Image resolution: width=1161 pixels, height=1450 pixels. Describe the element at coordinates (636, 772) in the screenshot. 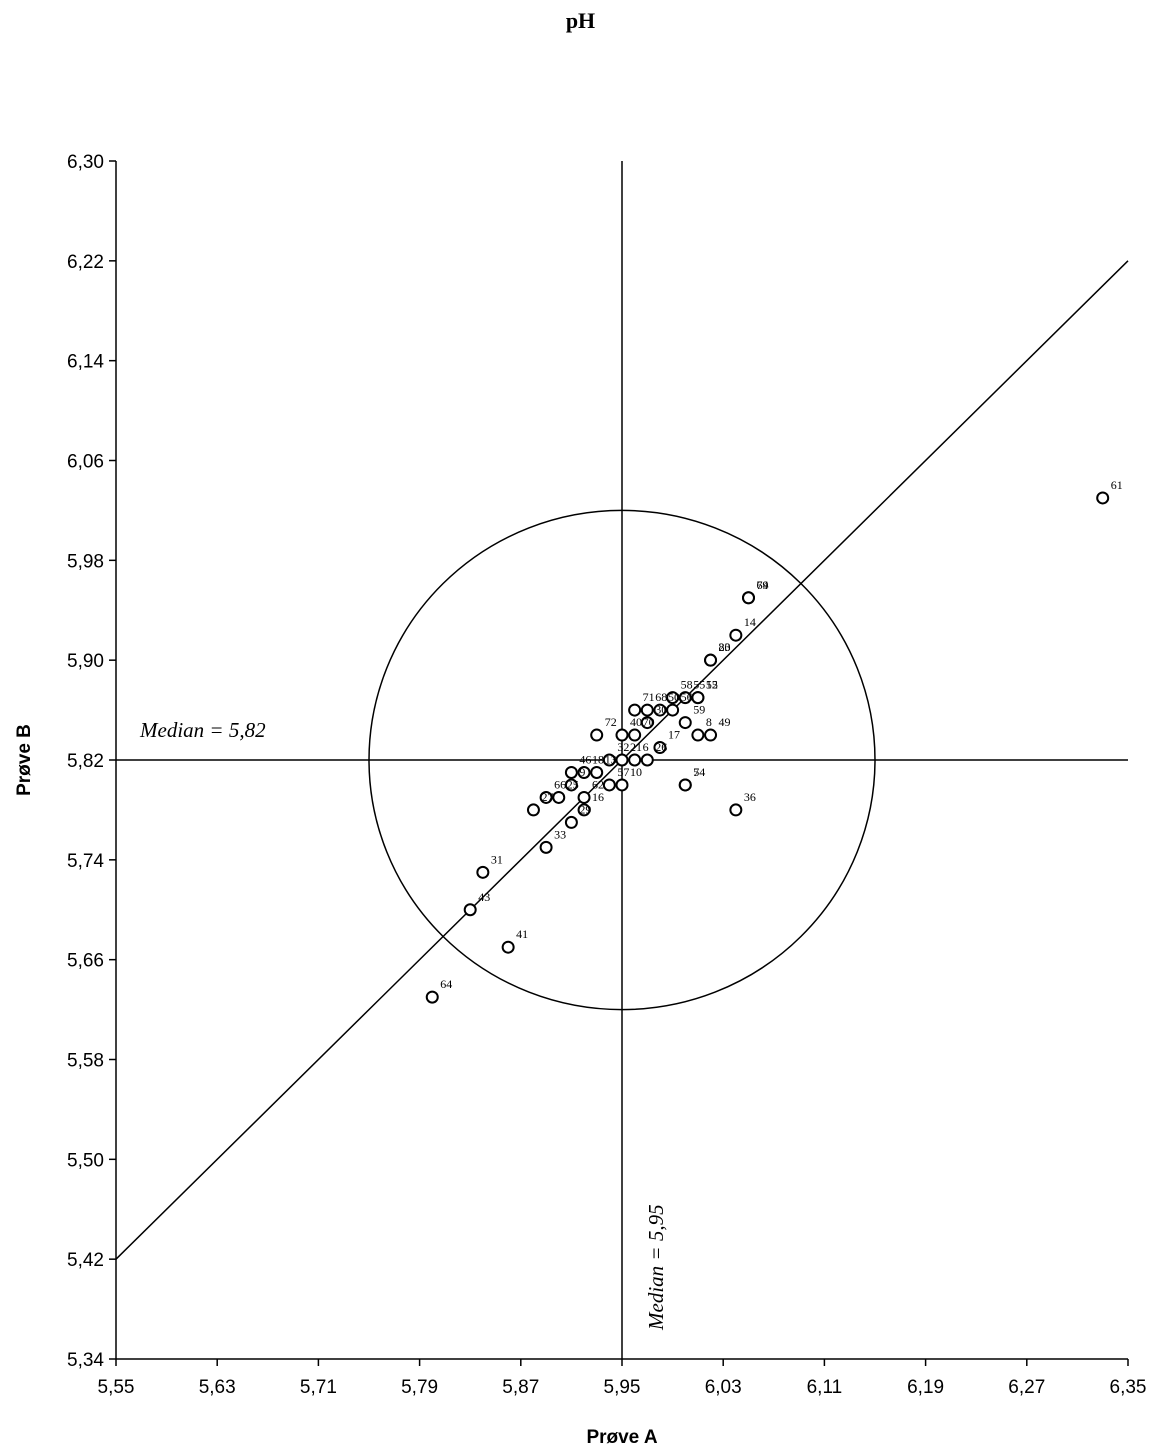

I see `point-label: 10` at that location.